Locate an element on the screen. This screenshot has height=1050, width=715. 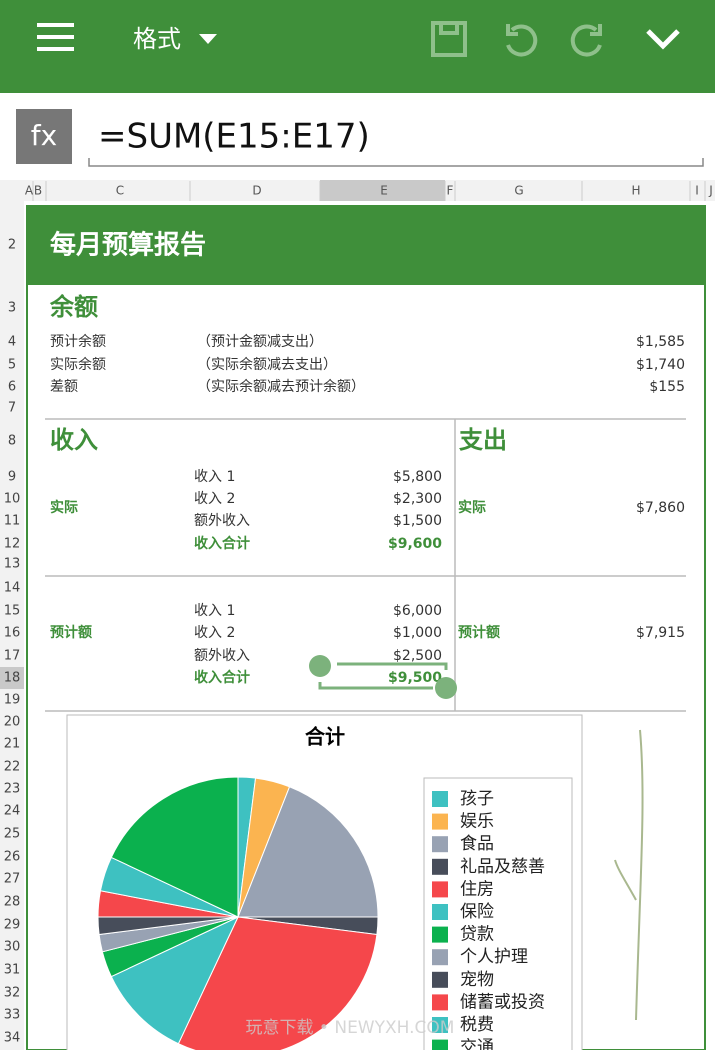
balance-note: （实际余额减去支出） is located at coordinates (267, 364).